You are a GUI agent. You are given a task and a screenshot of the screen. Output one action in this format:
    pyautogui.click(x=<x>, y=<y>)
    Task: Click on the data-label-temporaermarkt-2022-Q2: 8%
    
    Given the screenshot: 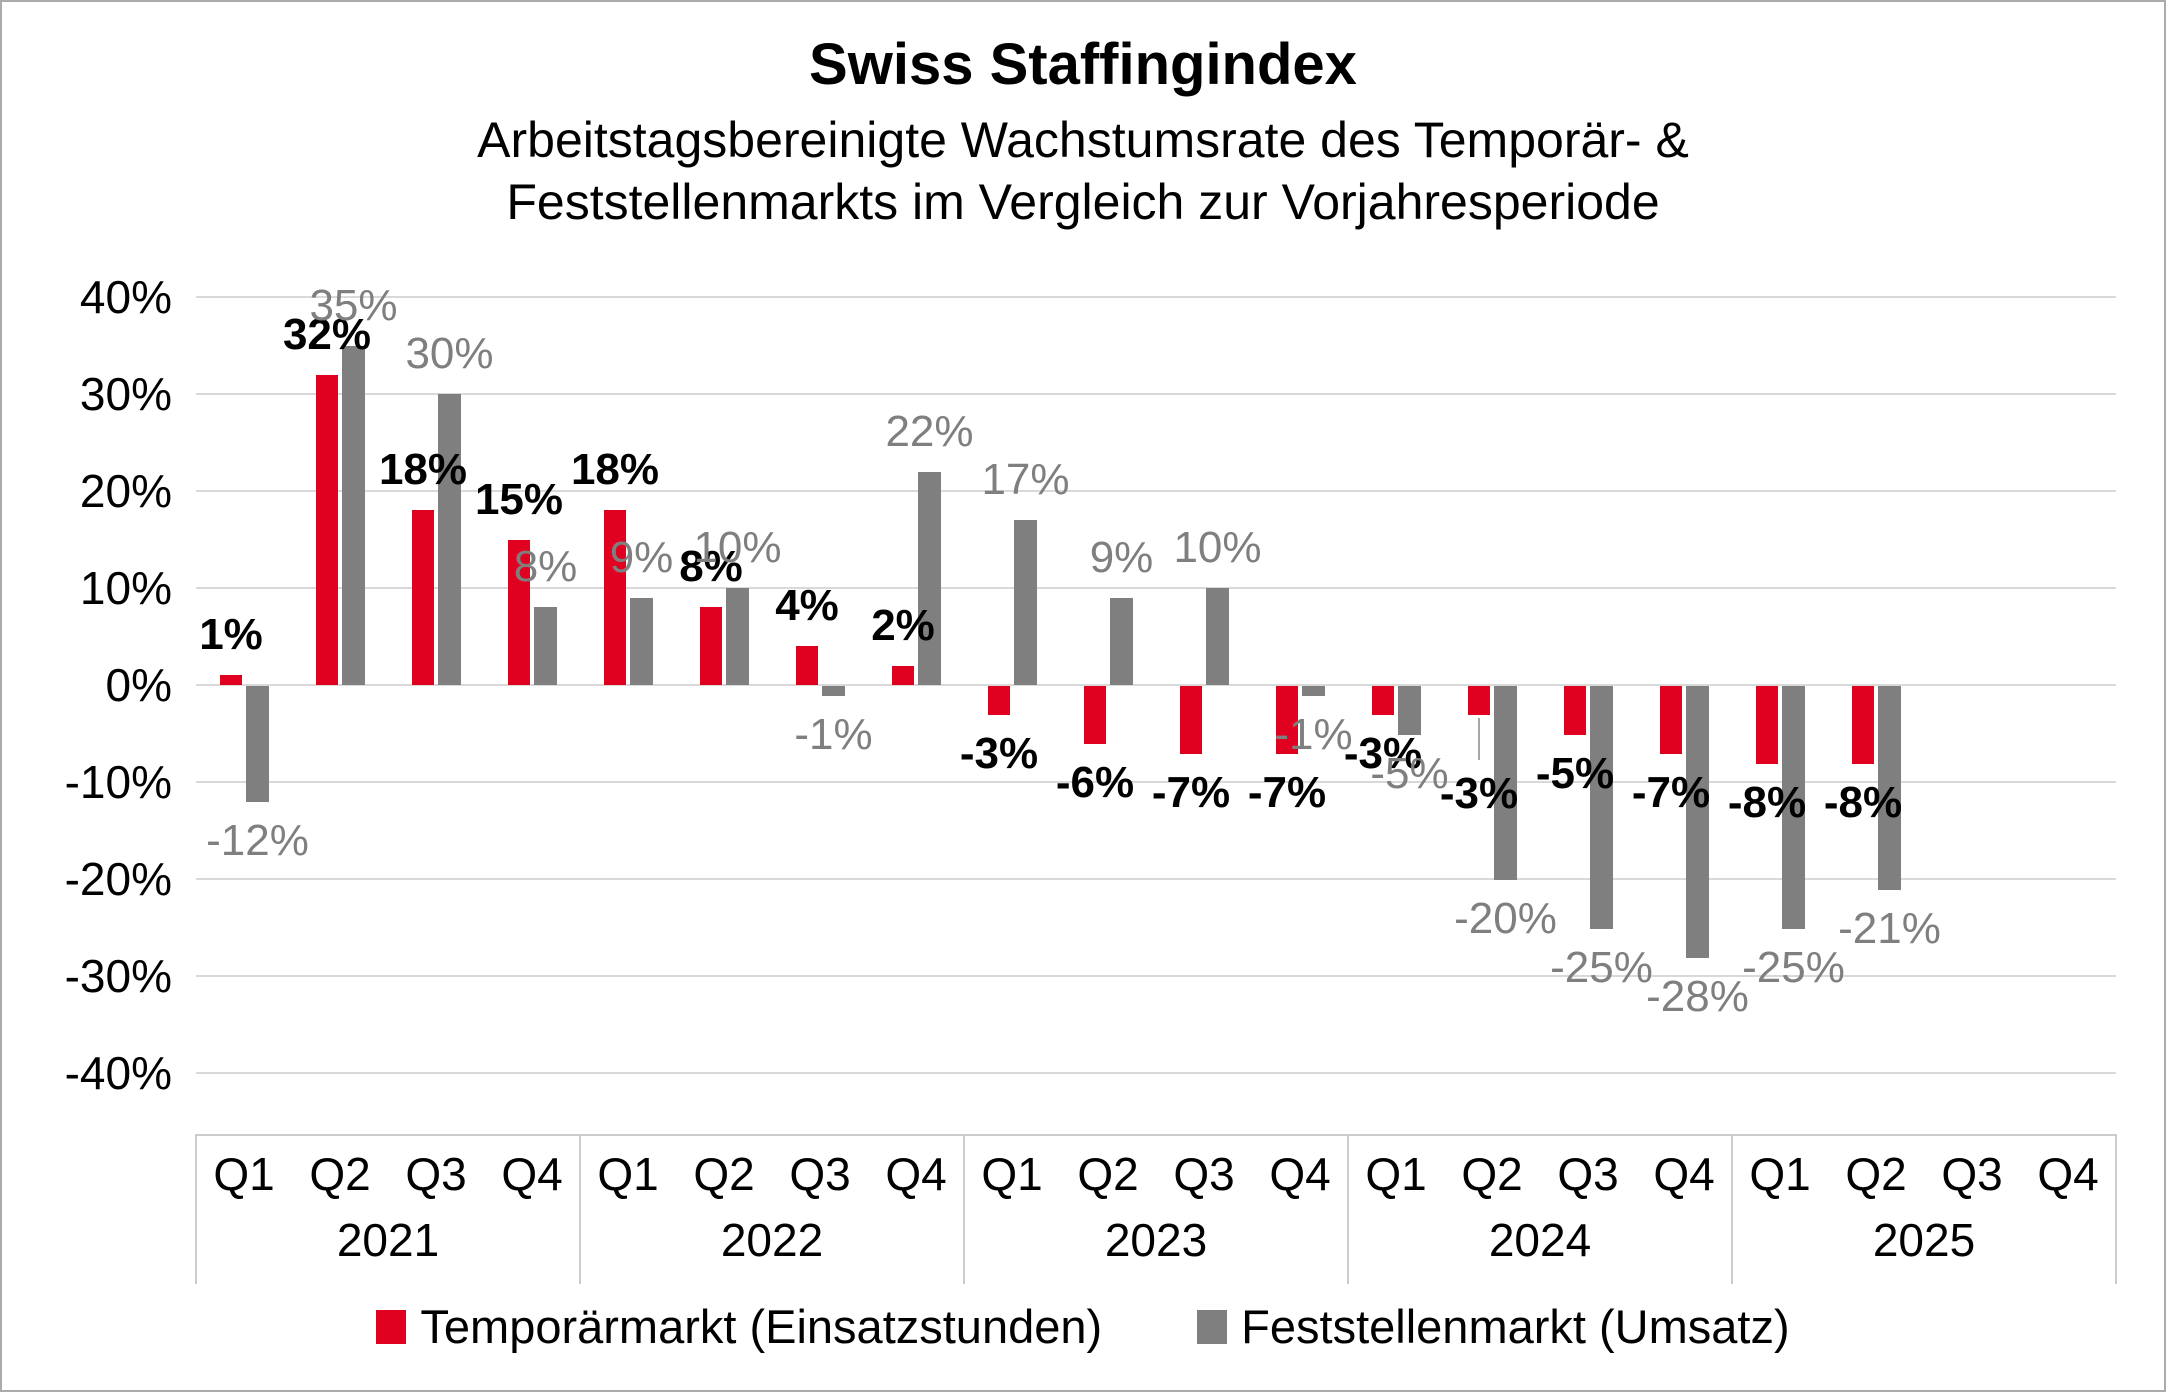 What is the action you would take?
    pyautogui.click(x=711, y=567)
    